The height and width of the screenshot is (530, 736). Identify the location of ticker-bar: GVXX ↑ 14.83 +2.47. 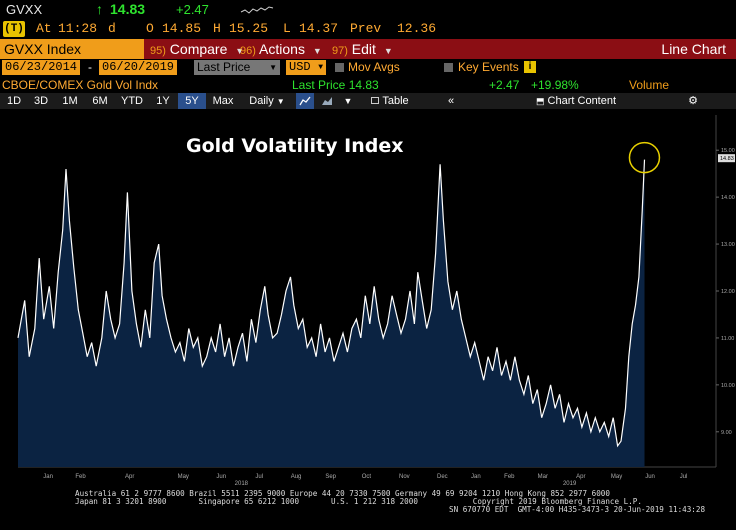
(368, 10).